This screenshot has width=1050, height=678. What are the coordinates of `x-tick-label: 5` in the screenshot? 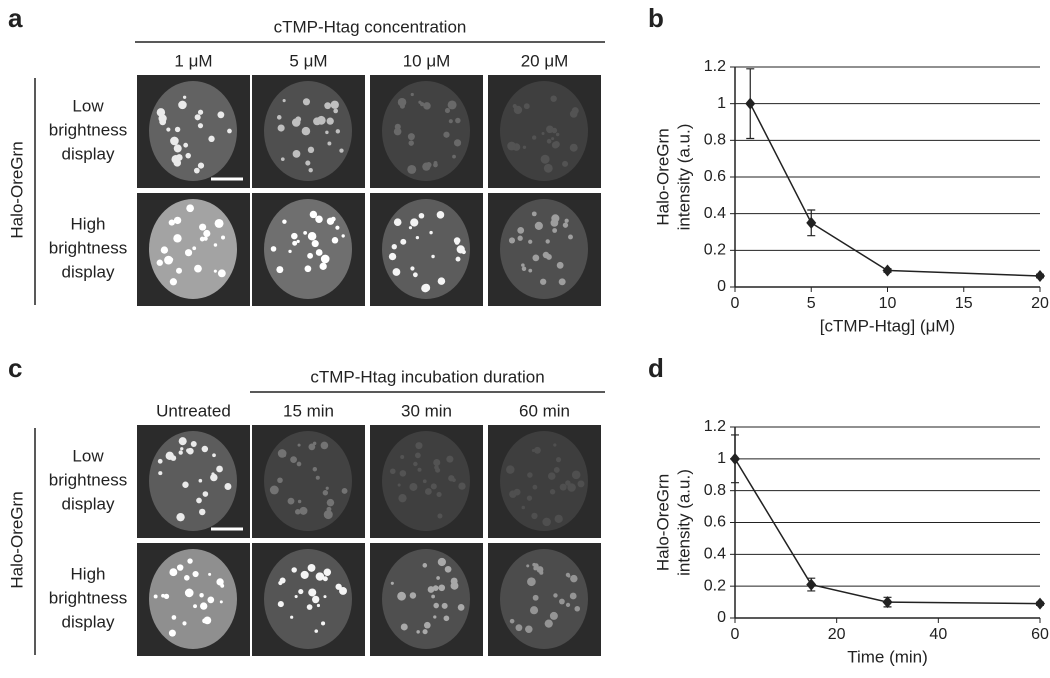 It's located at (811, 303).